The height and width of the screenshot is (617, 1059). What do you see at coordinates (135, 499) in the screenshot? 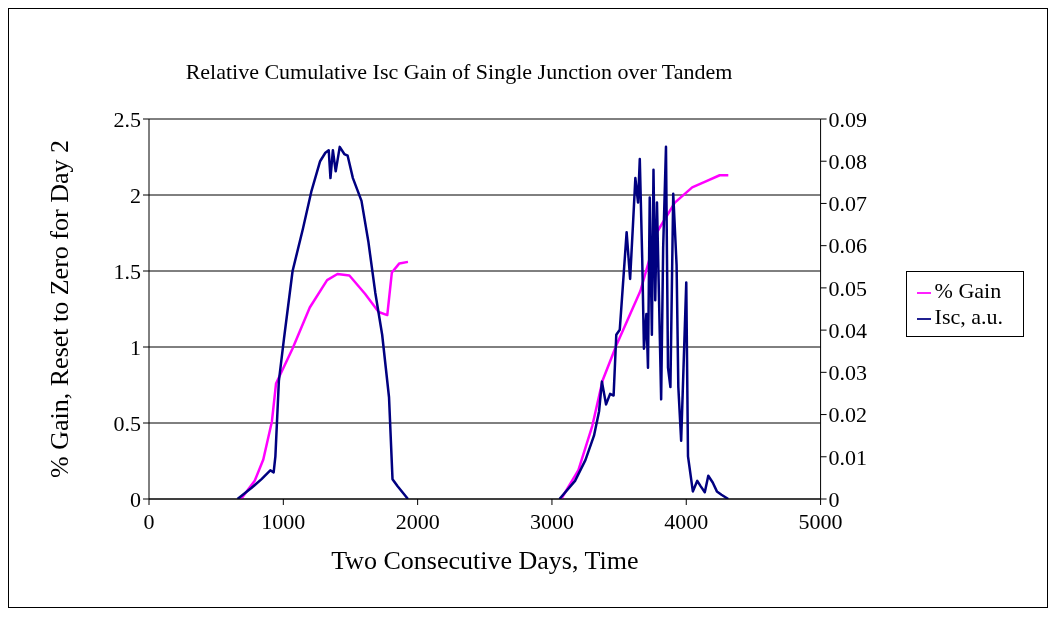
I see `y-tick-label: 0` at bounding box center [135, 499].